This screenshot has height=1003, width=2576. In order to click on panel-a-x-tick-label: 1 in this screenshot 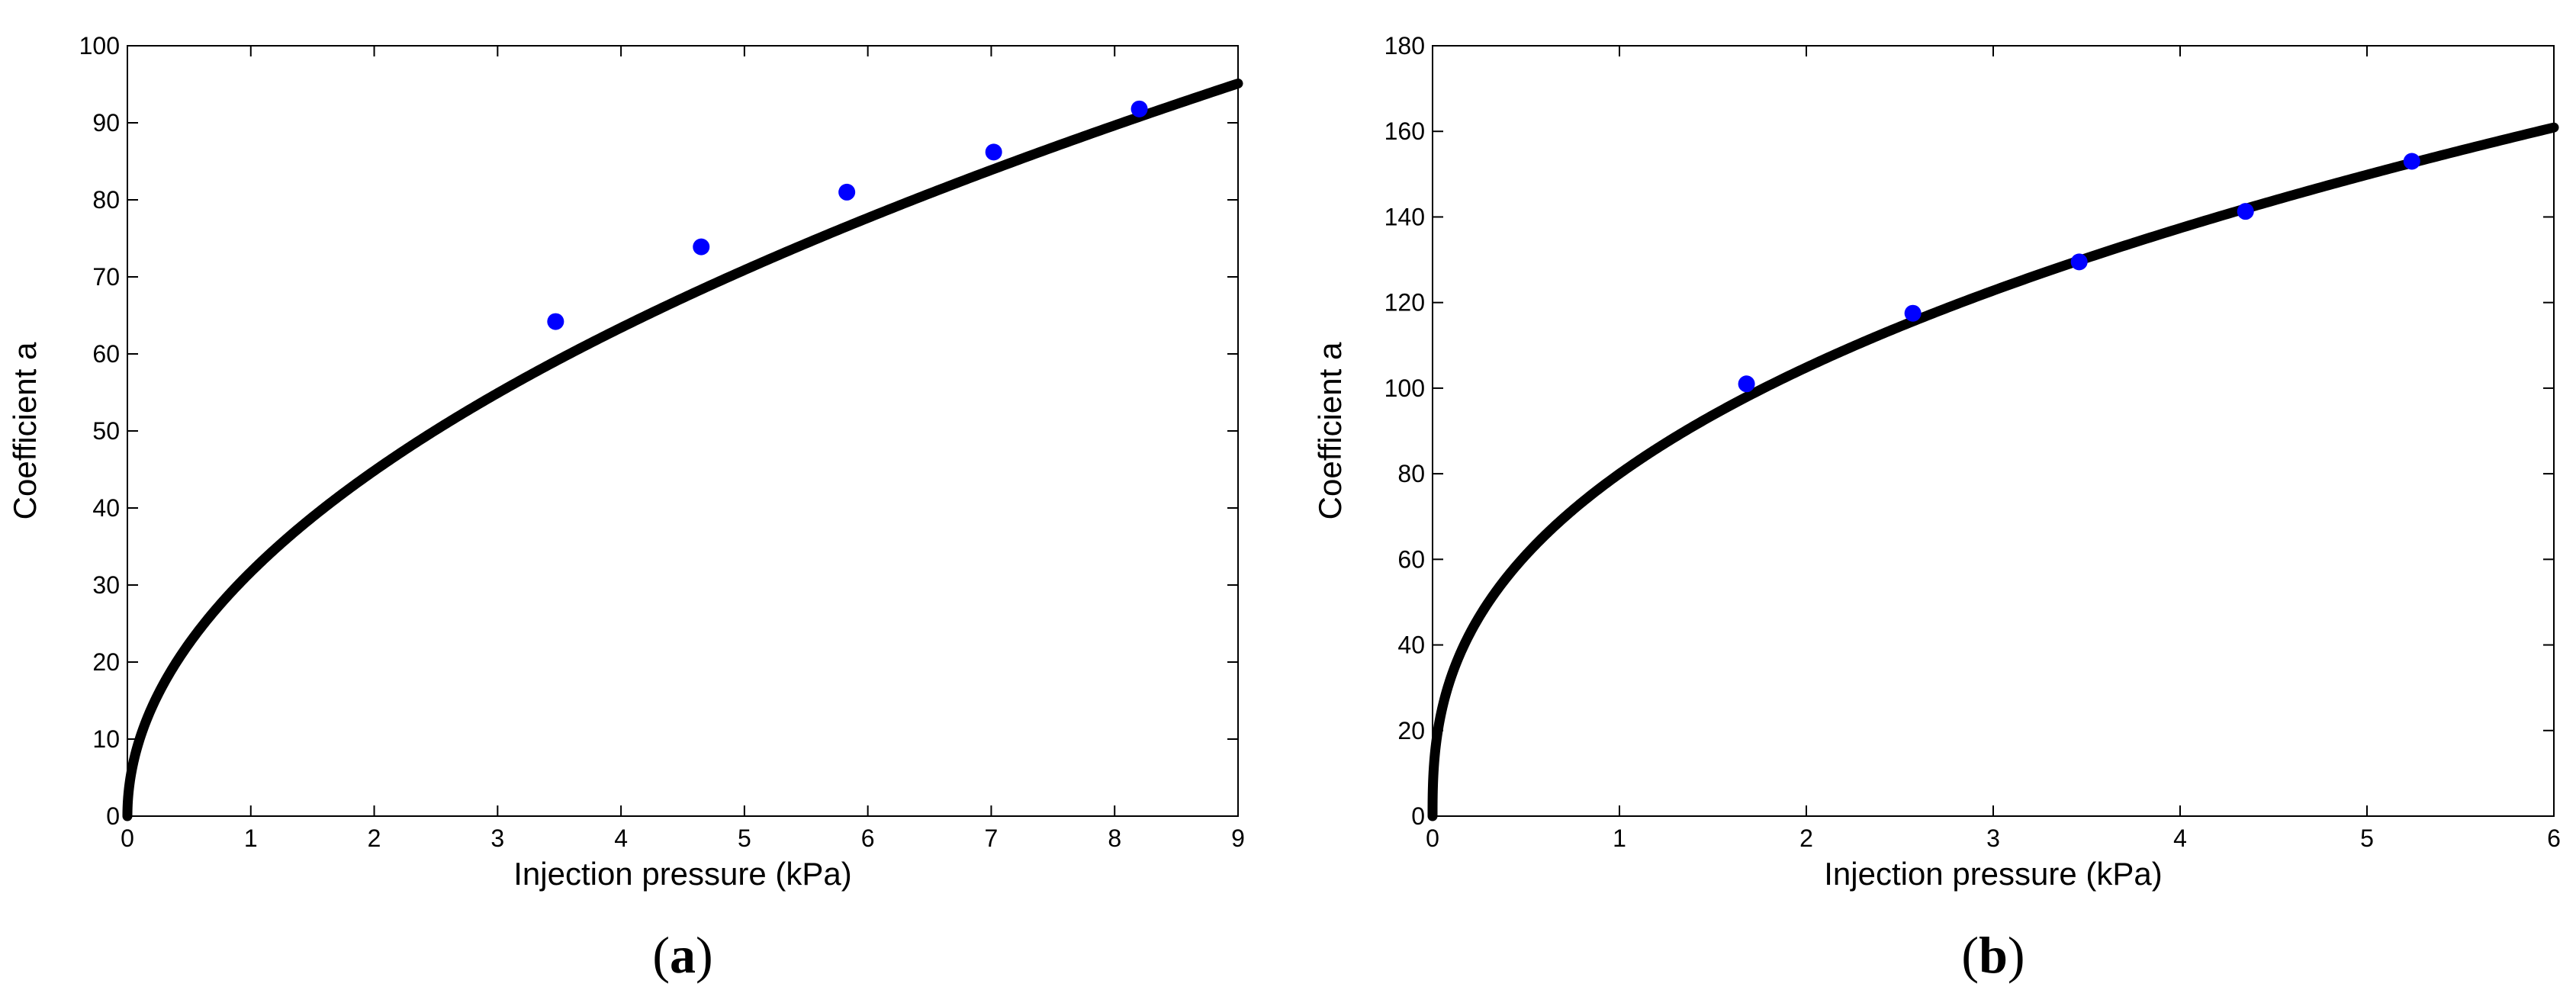, I will do `click(251, 838)`.